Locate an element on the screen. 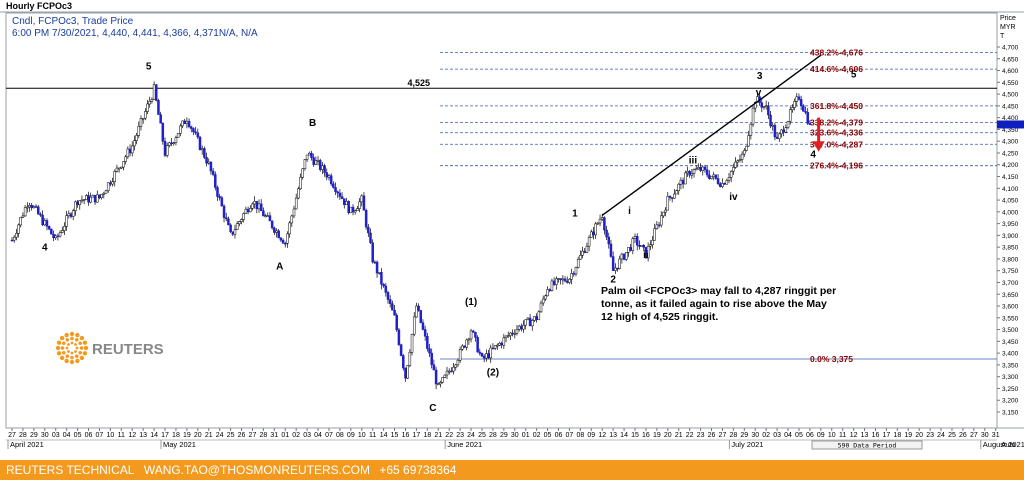  x-tick-label: 25 is located at coordinates (952, 435).